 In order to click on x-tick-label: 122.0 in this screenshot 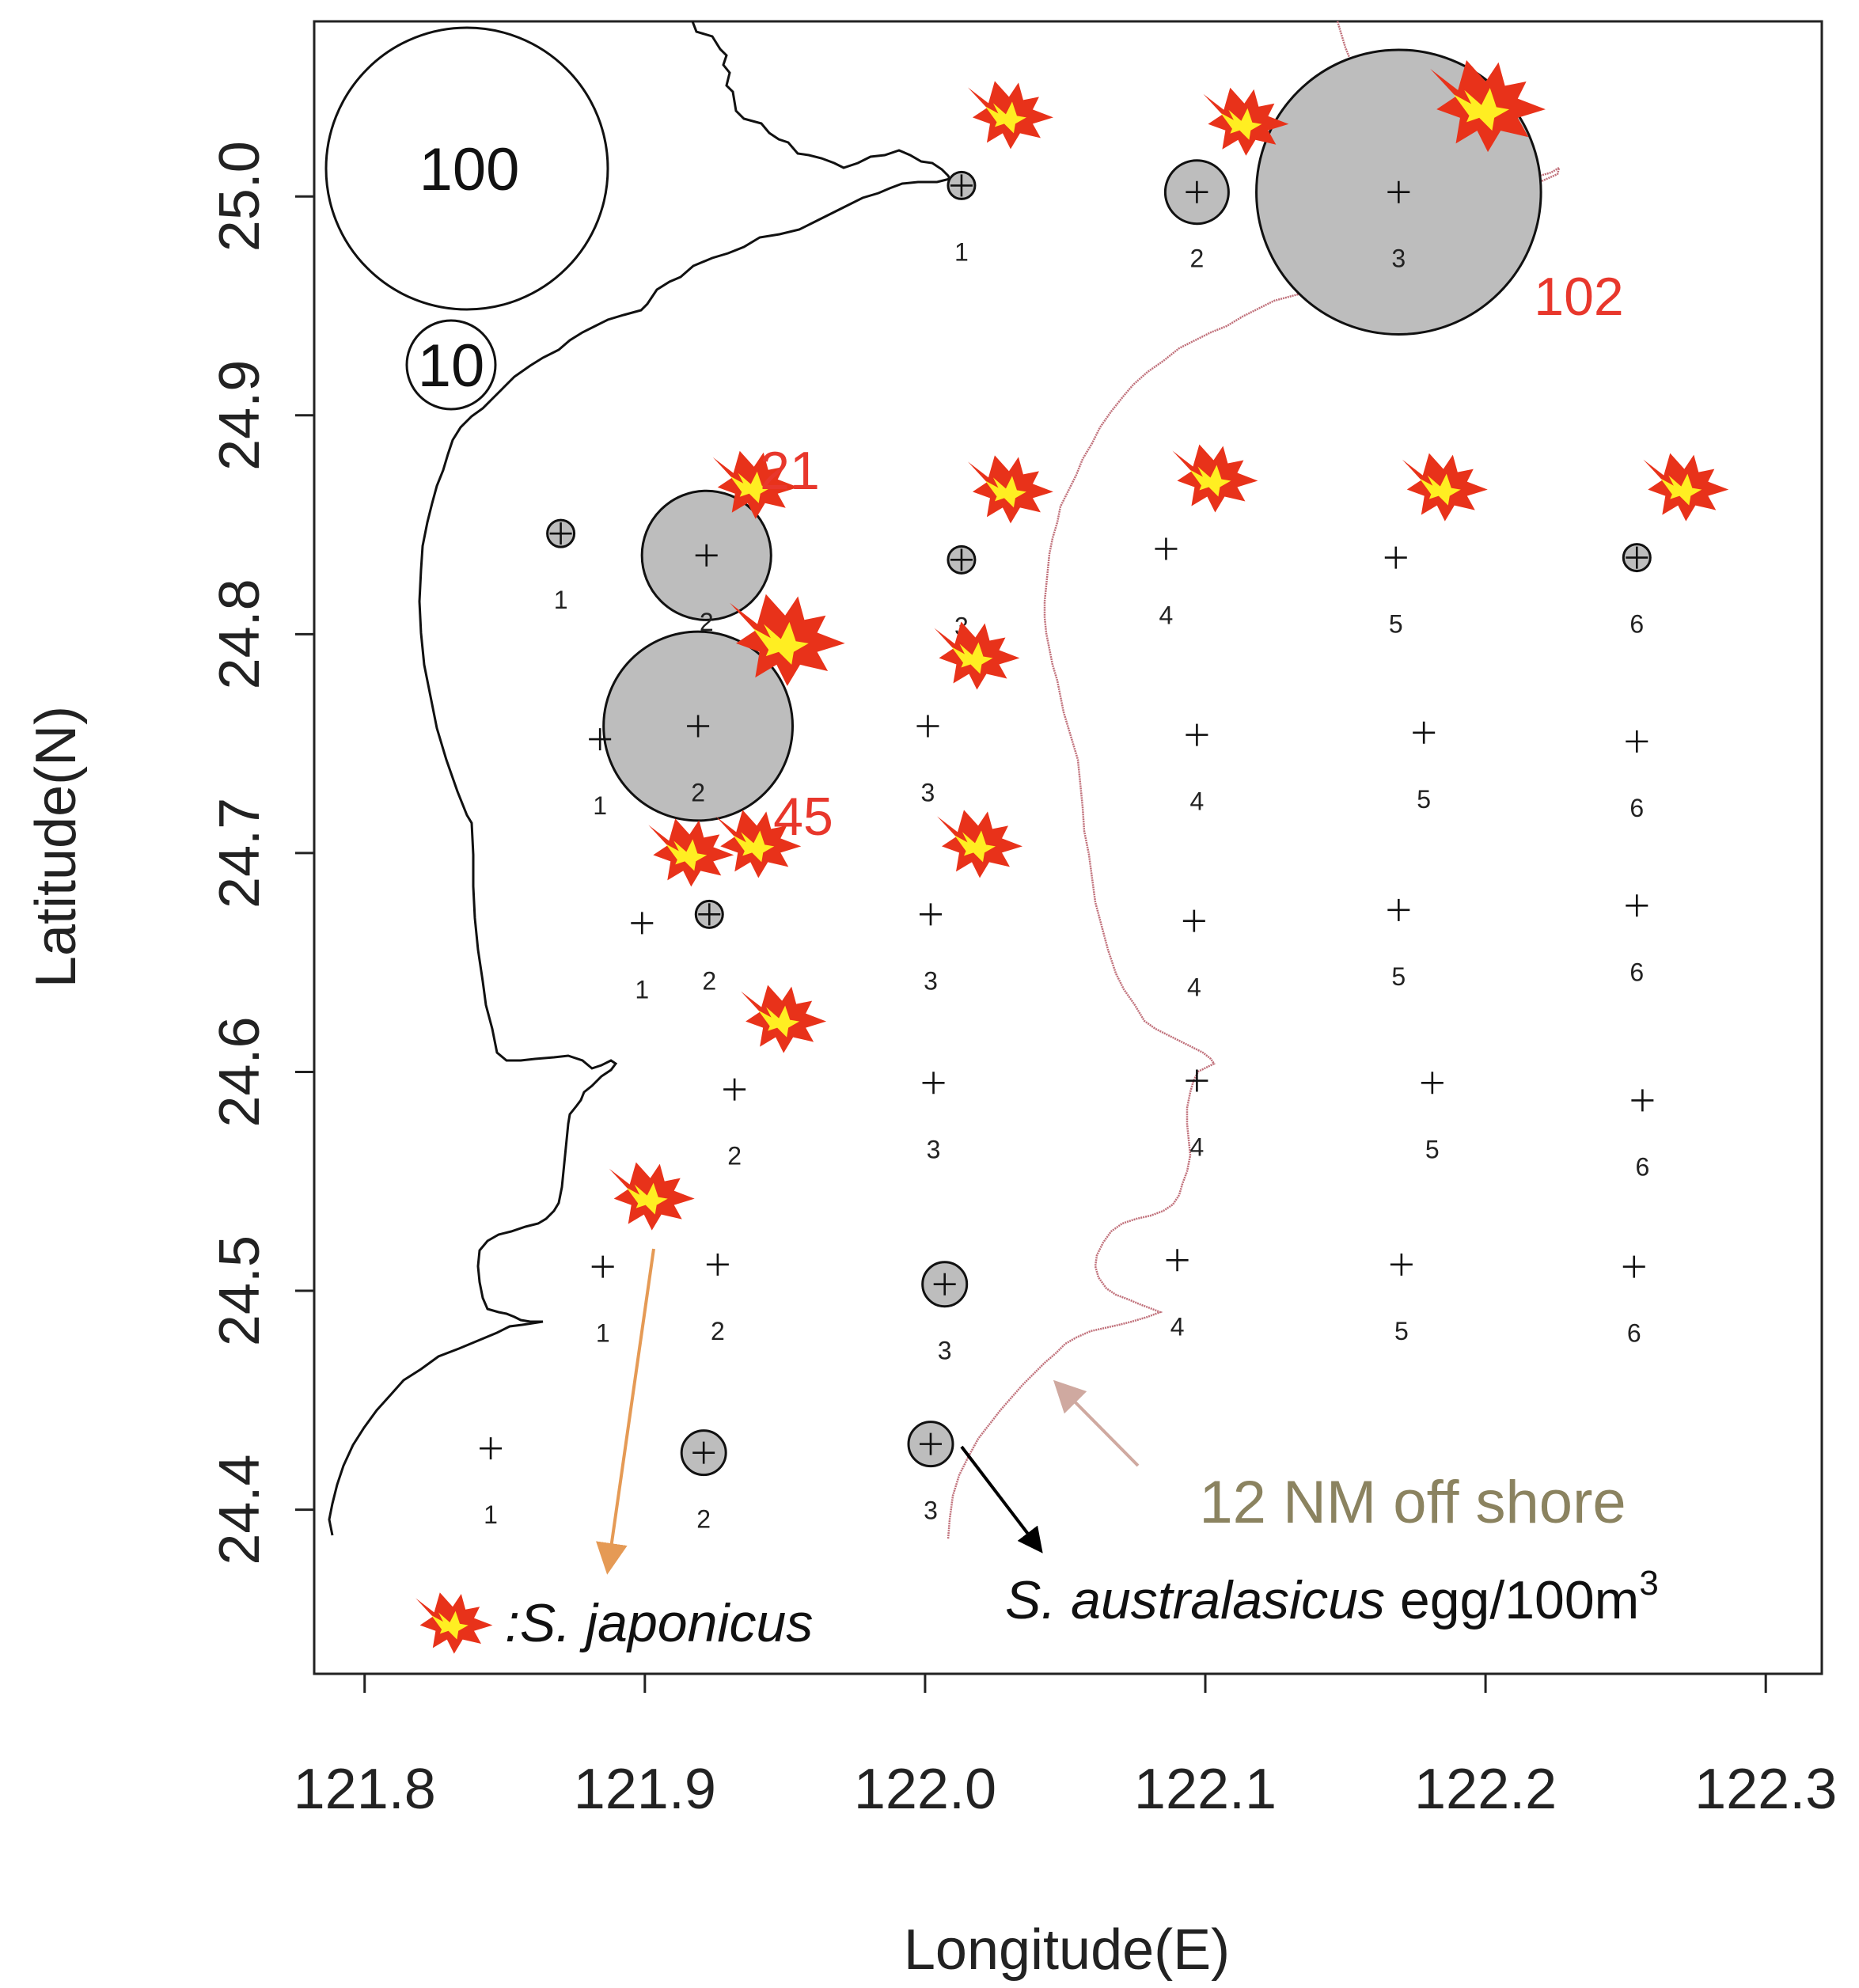, I will do `click(925, 1790)`.